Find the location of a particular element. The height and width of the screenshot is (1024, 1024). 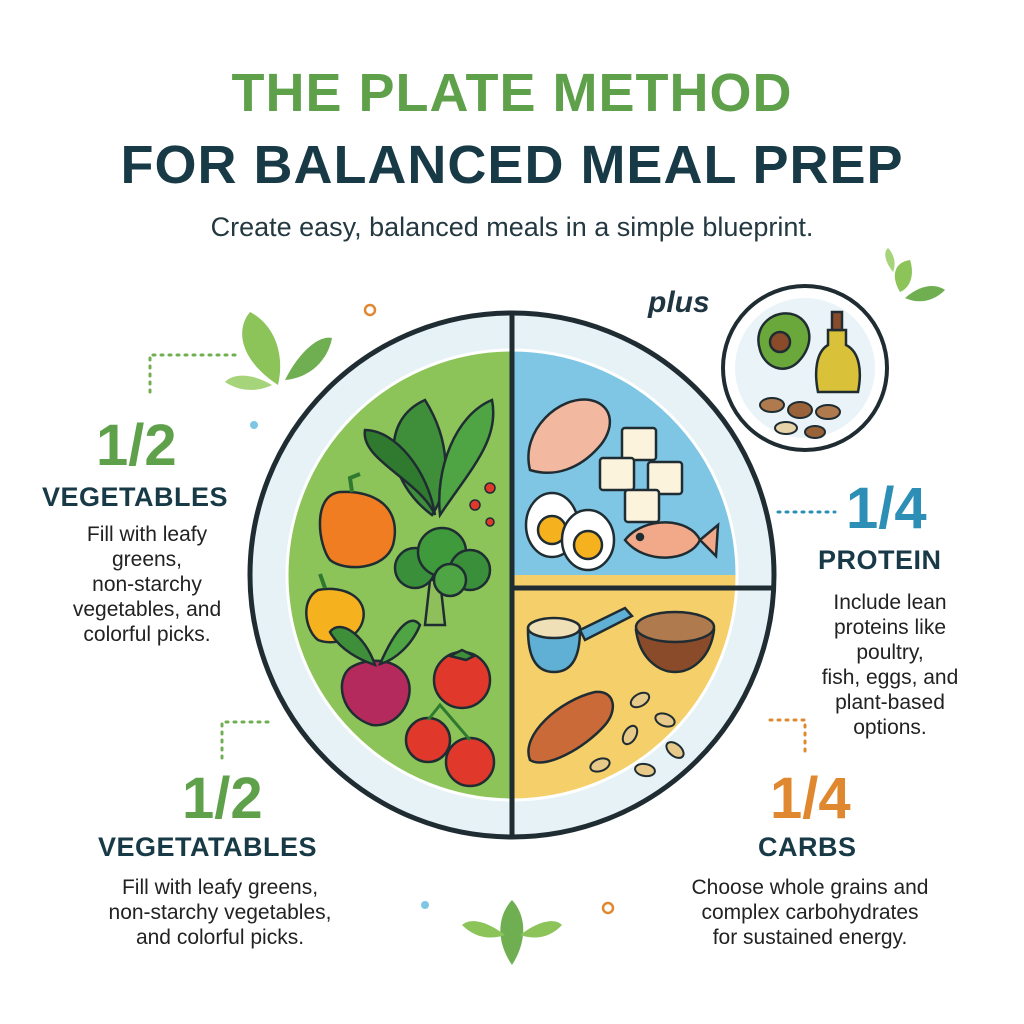

broccoli-icon is located at coordinates (442, 576).